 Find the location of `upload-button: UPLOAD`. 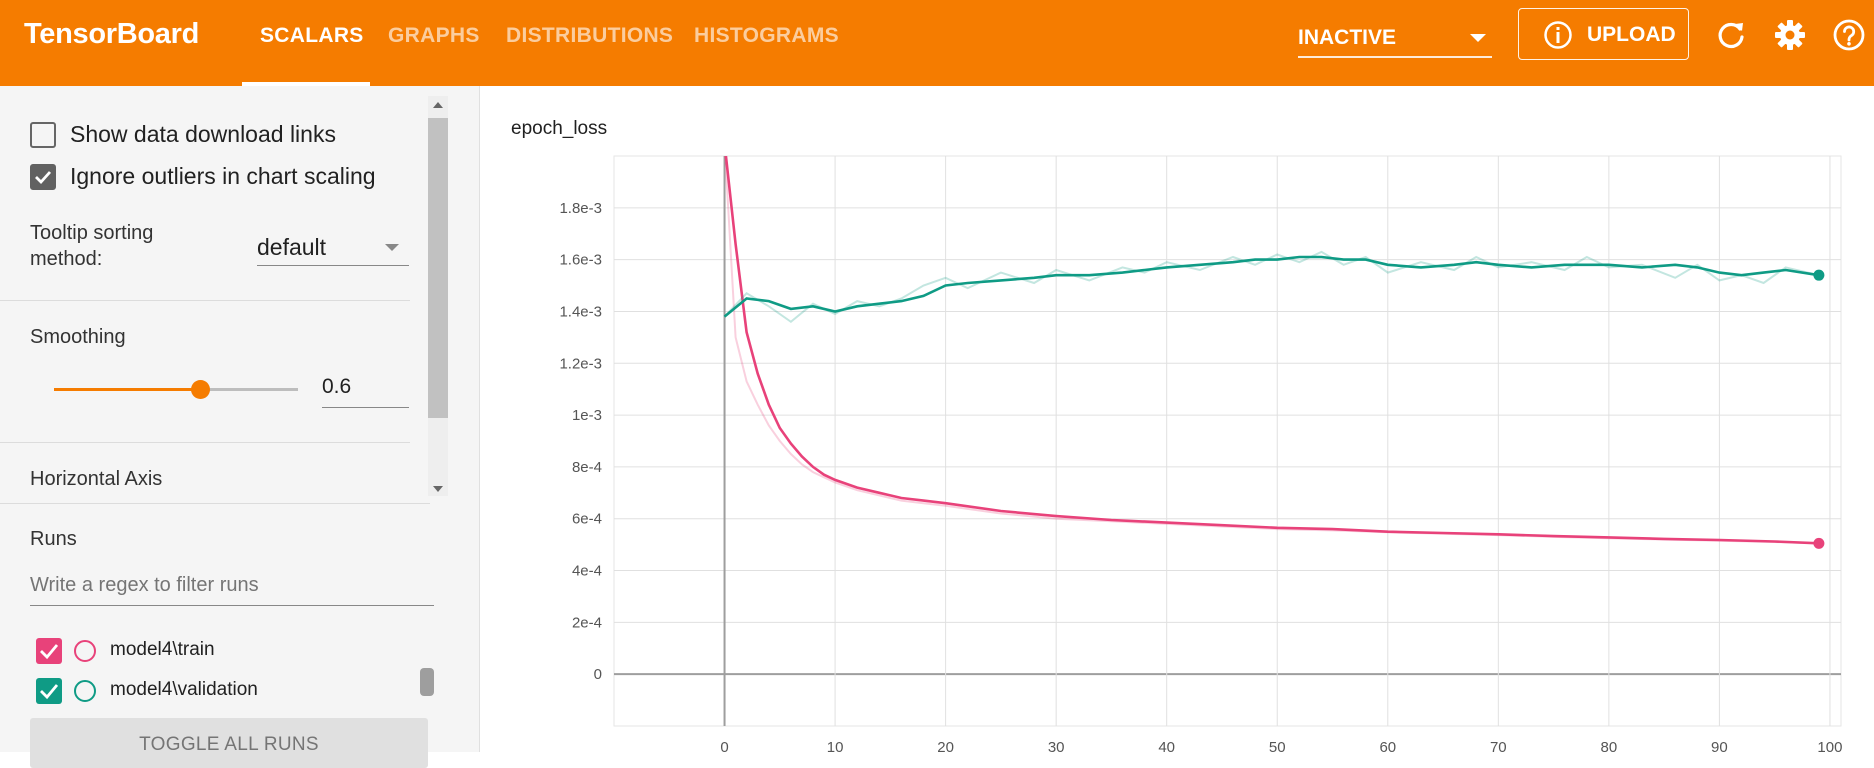

upload-button: UPLOAD is located at coordinates (1603, 34).